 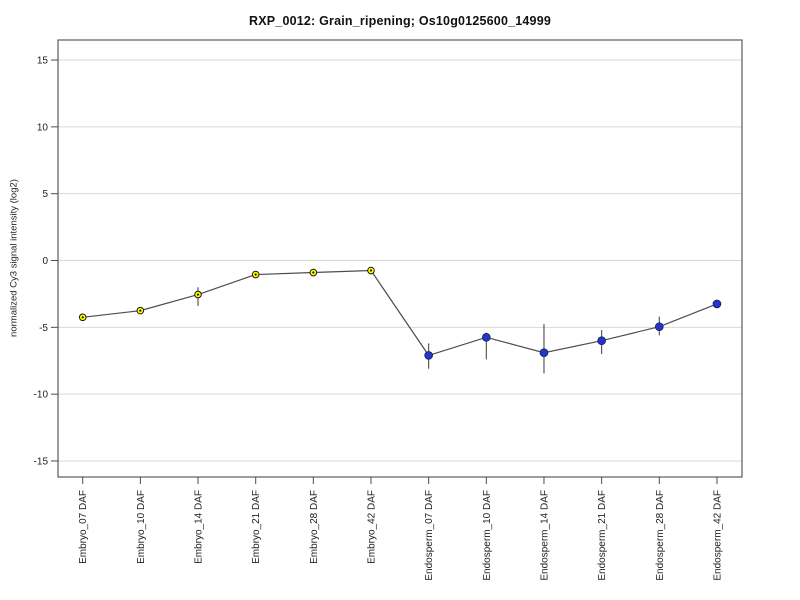 I want to click on y-axis-tick-labels: 15 10 5 0 -5 -10 -15, so click(x=41, y=262).